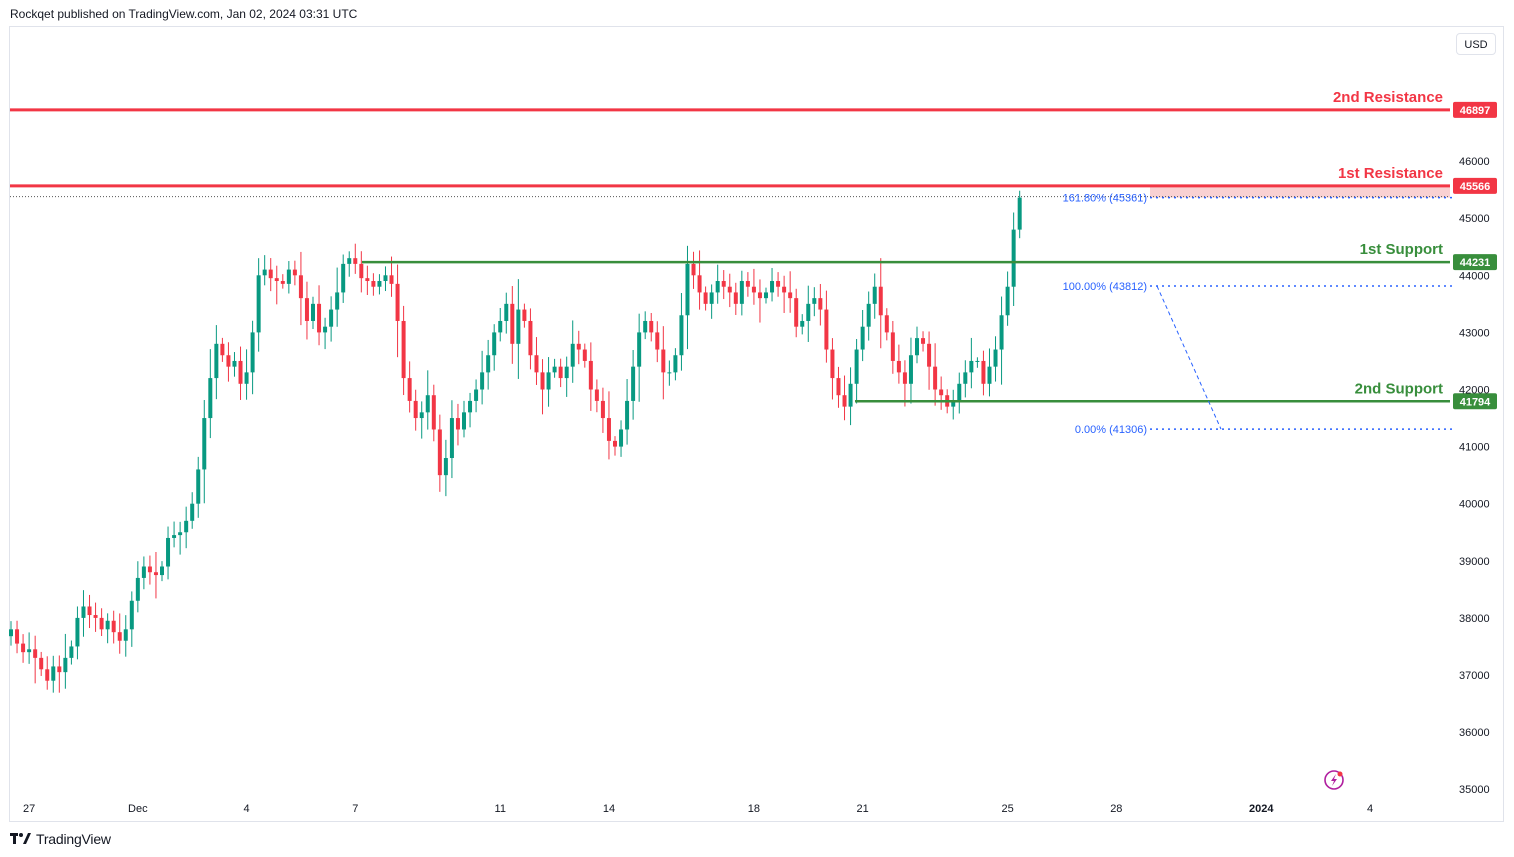 The width and height of the screenshot is (1514, 857). Describe the element at coordinates (1476, 44) in the screenshot. I see `currency-button: USD` at that location.